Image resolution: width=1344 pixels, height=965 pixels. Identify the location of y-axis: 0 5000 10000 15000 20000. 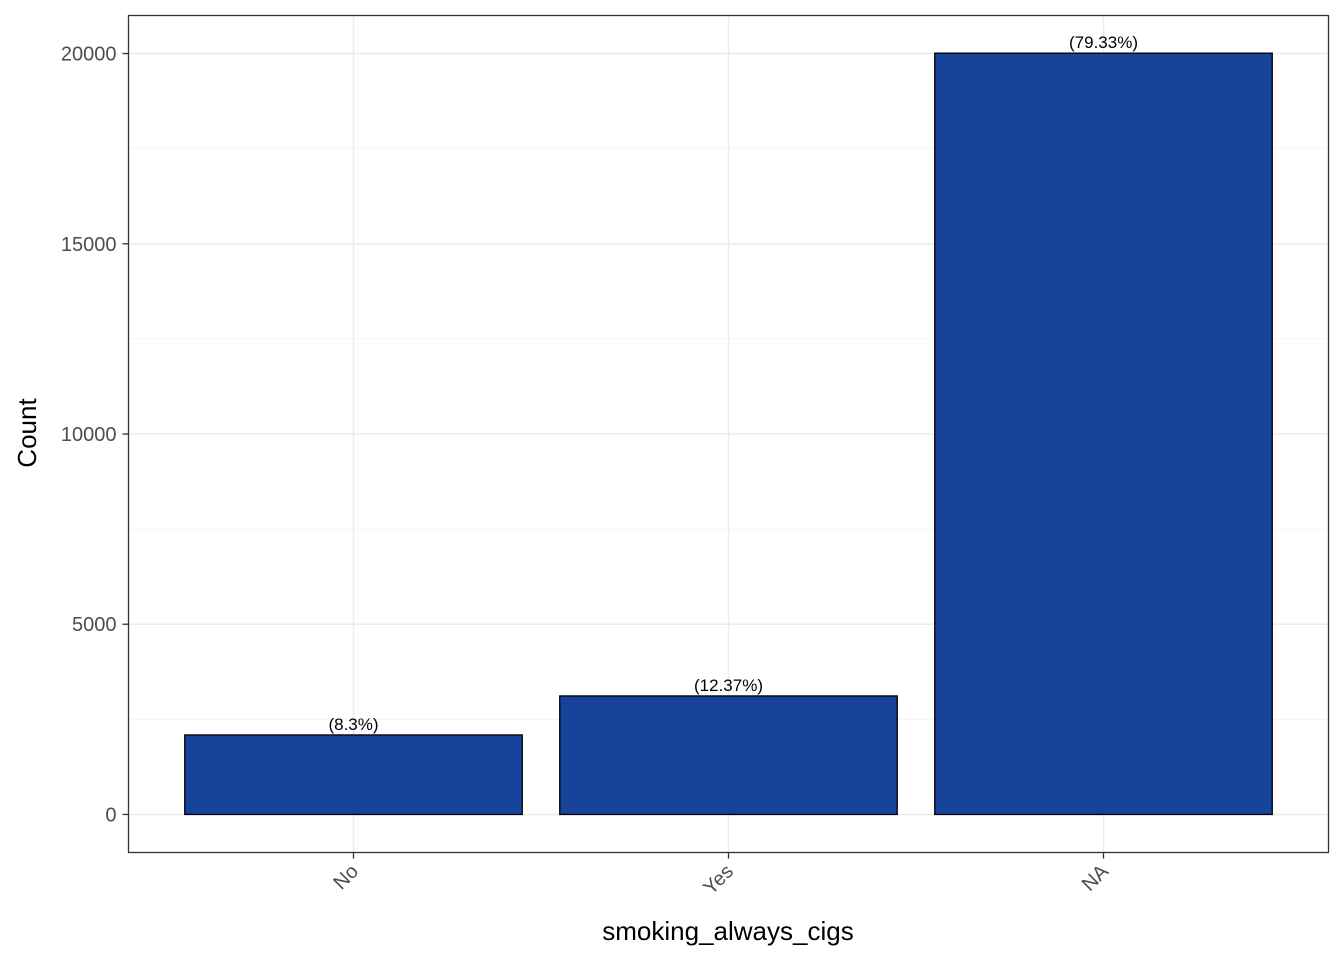
(95, 435).